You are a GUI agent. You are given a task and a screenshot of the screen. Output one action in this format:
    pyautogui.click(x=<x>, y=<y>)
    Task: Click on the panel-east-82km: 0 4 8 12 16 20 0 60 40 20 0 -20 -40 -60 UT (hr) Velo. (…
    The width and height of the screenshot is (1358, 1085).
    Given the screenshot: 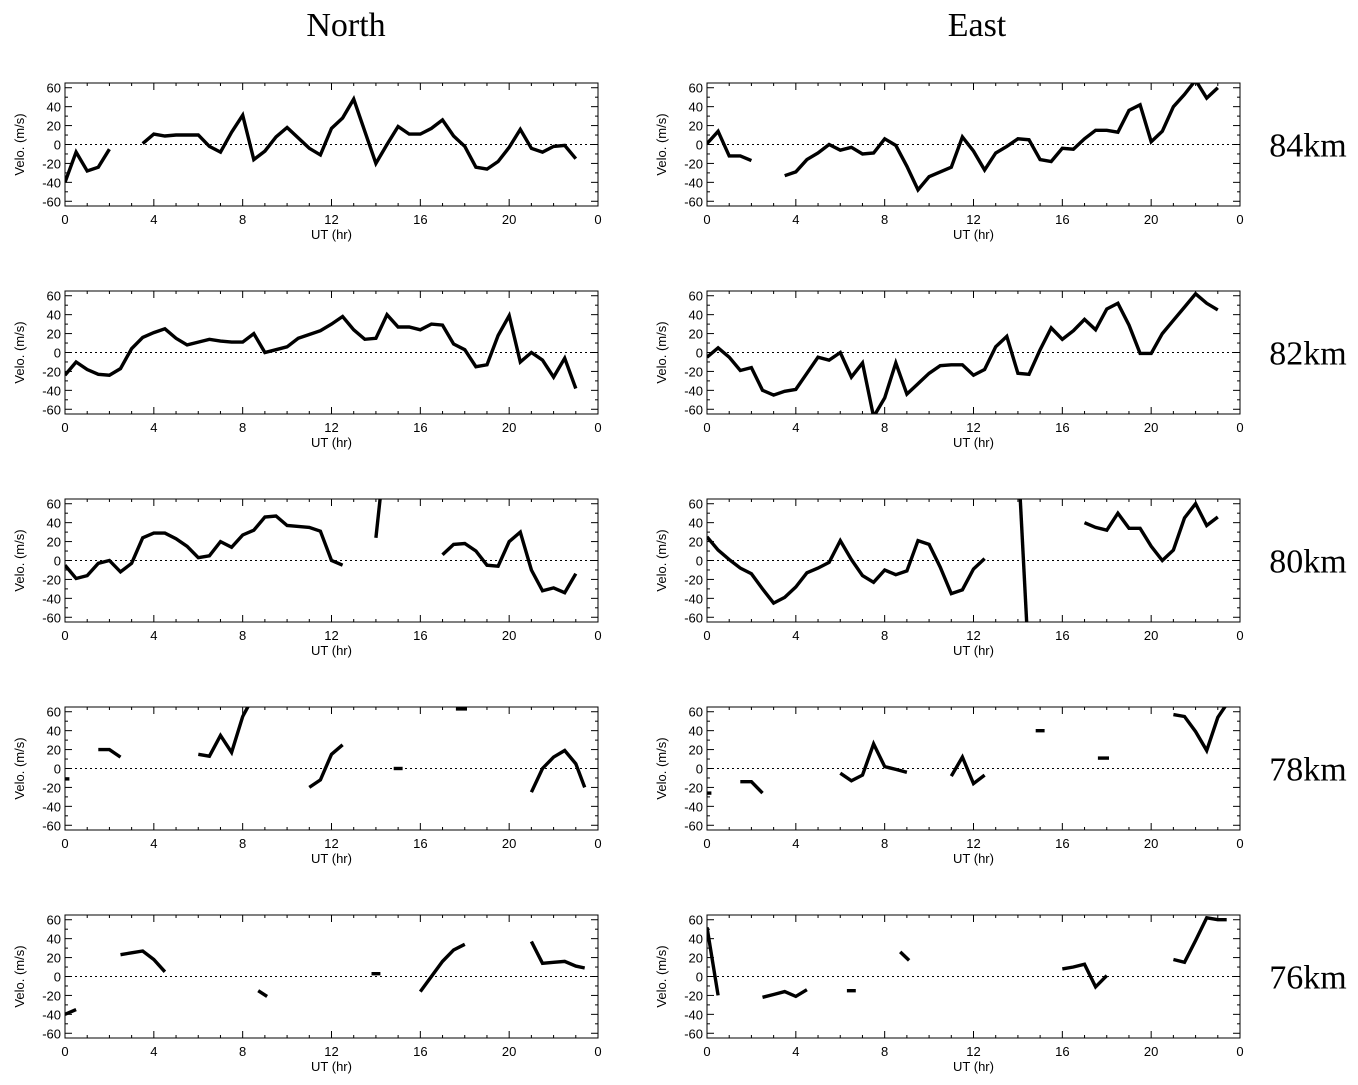 What is the action you would take?
    pyautogui.click(x=1000, y=369)
    